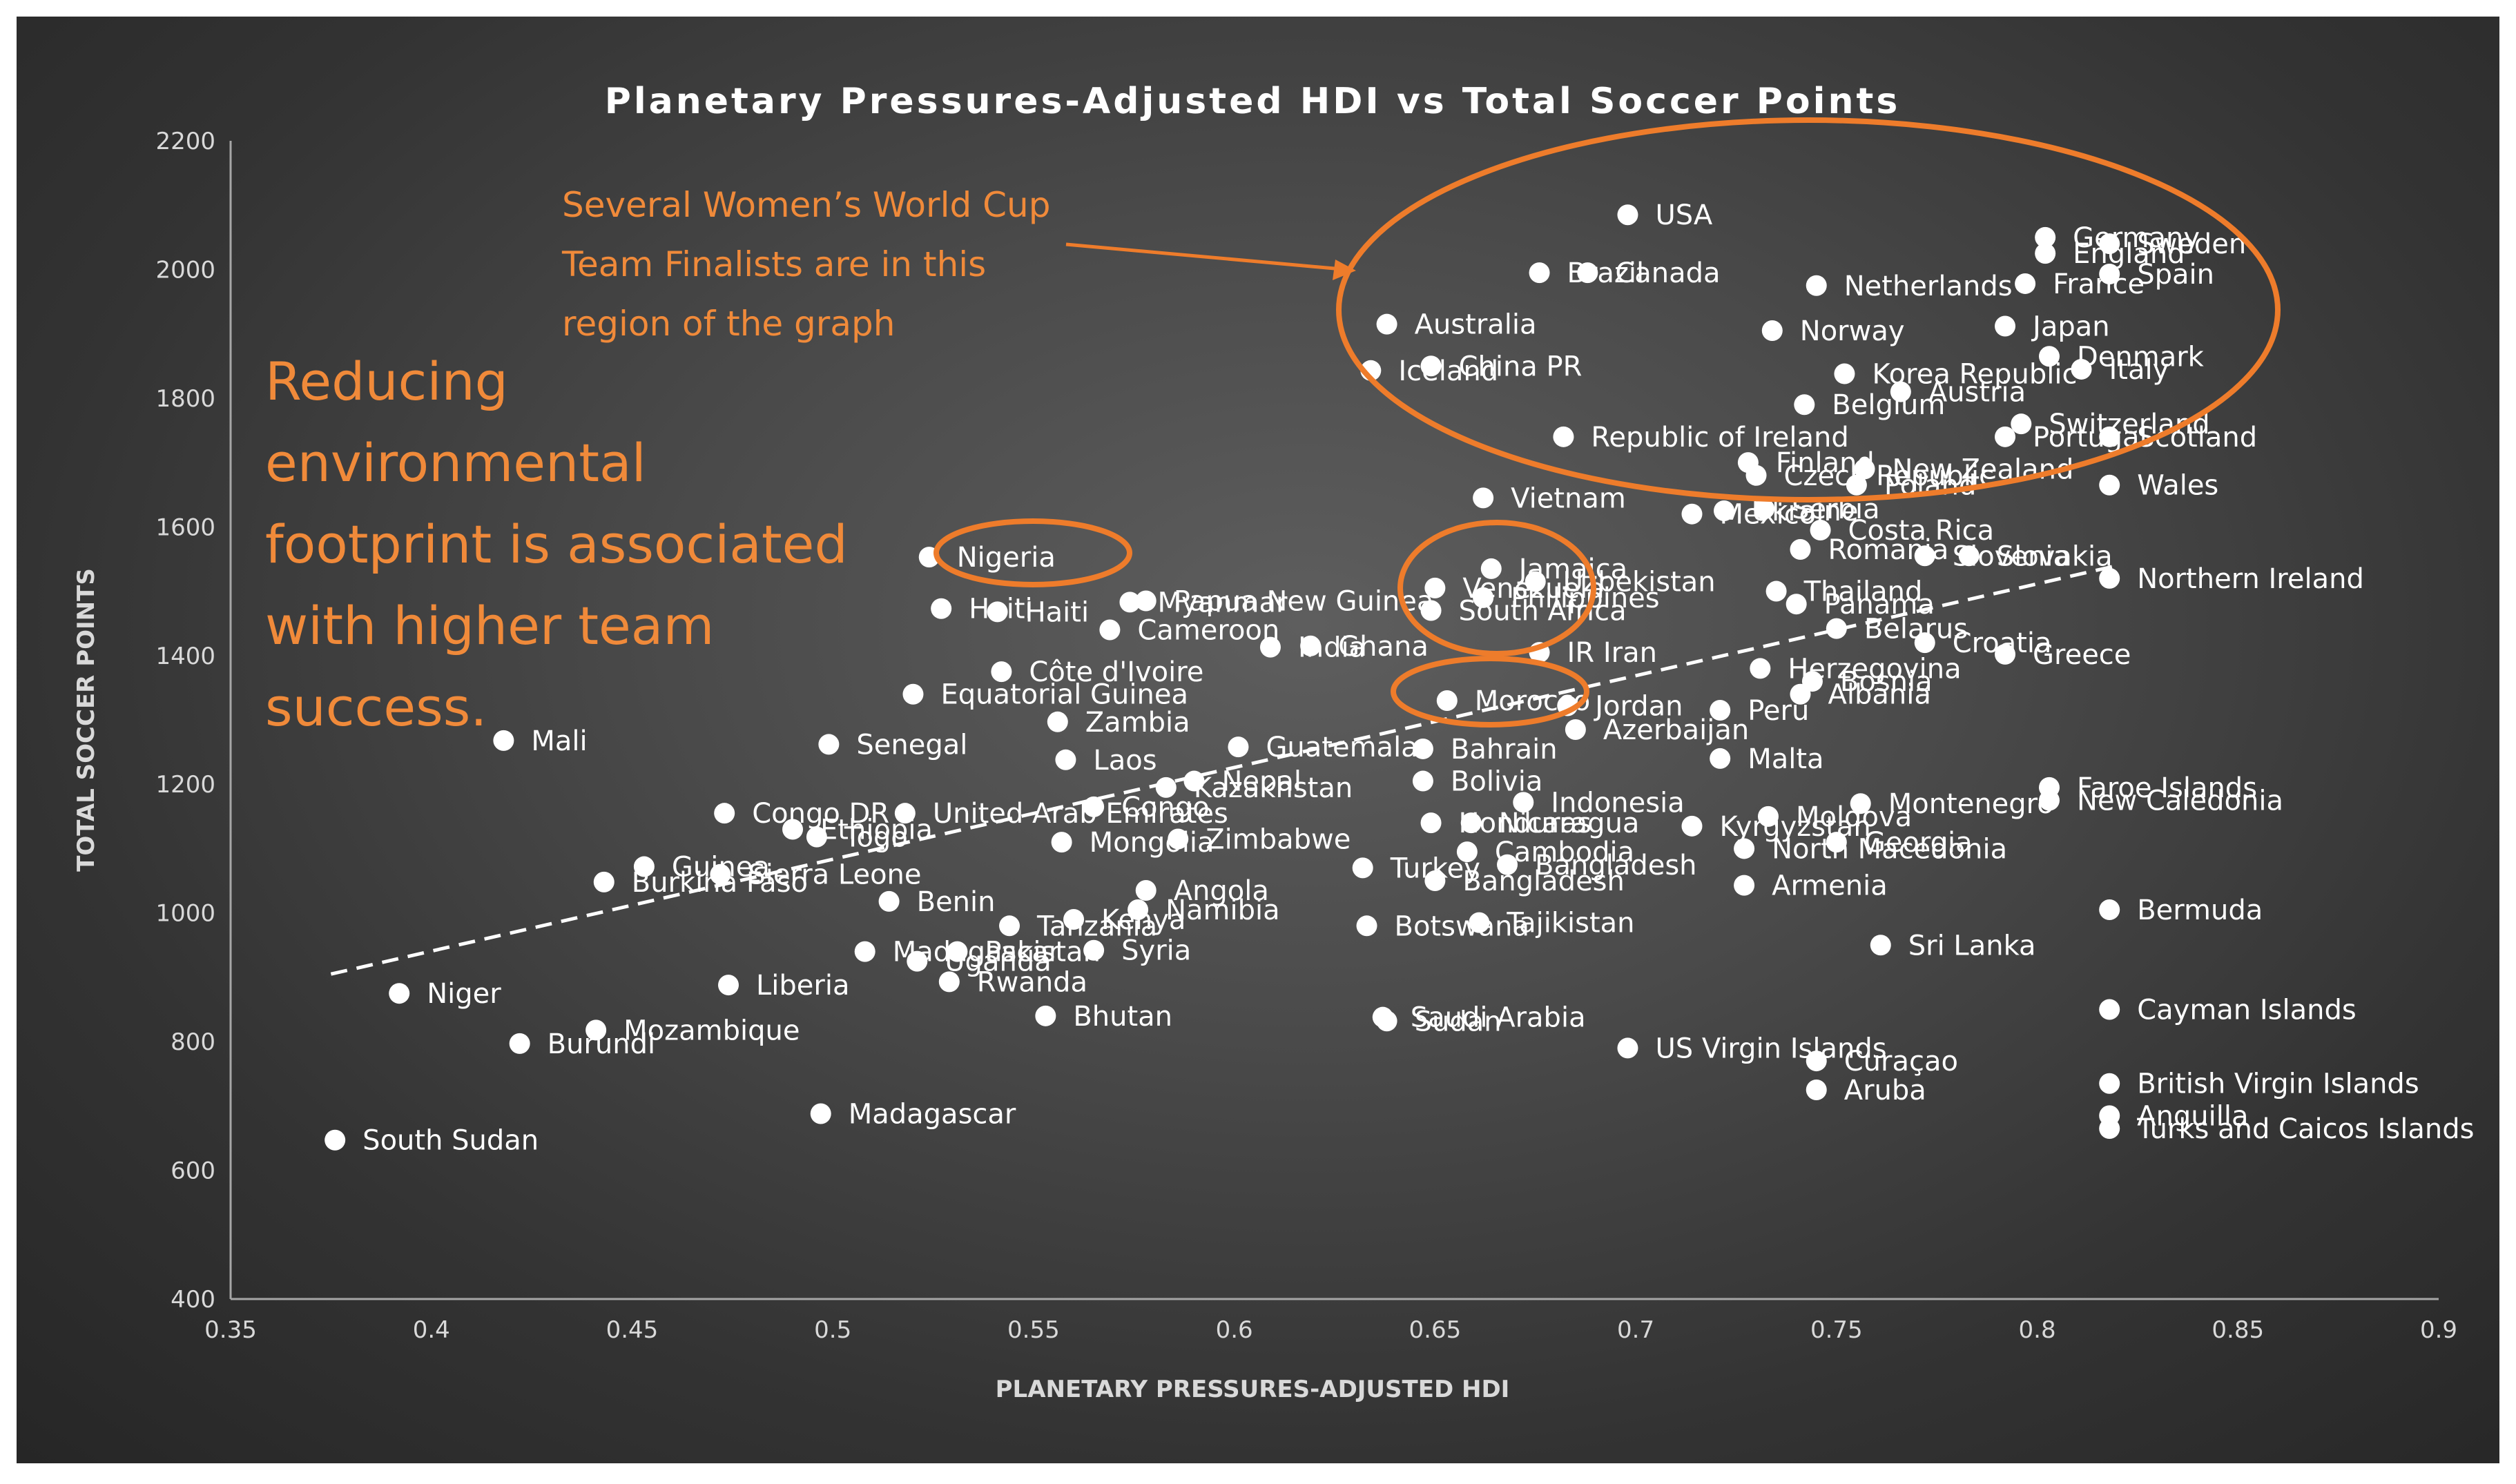 This screenshot has width=2516, height=1484. Describe the element at coordinates (2238, 1330) in the screenshot. I see `x-tick-label: 0.85` at that location.